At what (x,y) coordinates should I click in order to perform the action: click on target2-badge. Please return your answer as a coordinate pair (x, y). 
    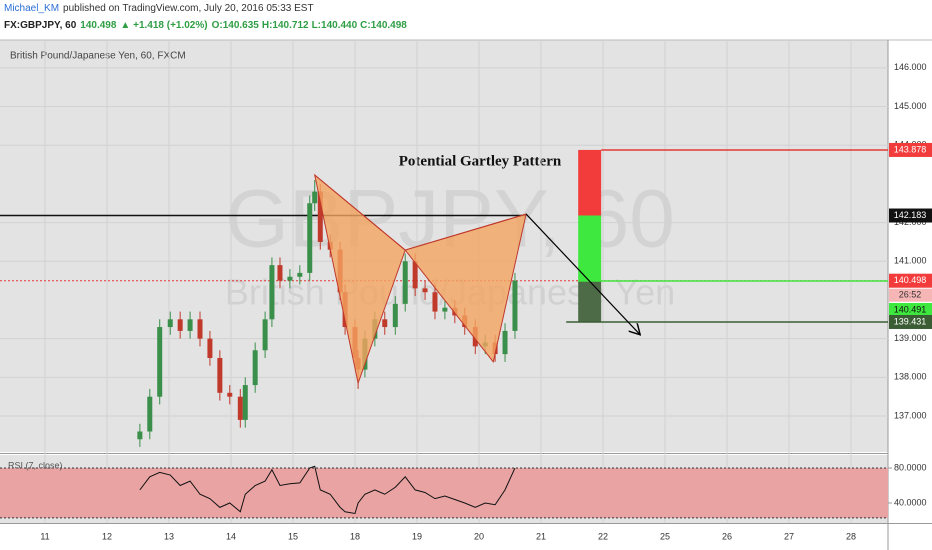
    Looking at the image, I should click on (910, 321).